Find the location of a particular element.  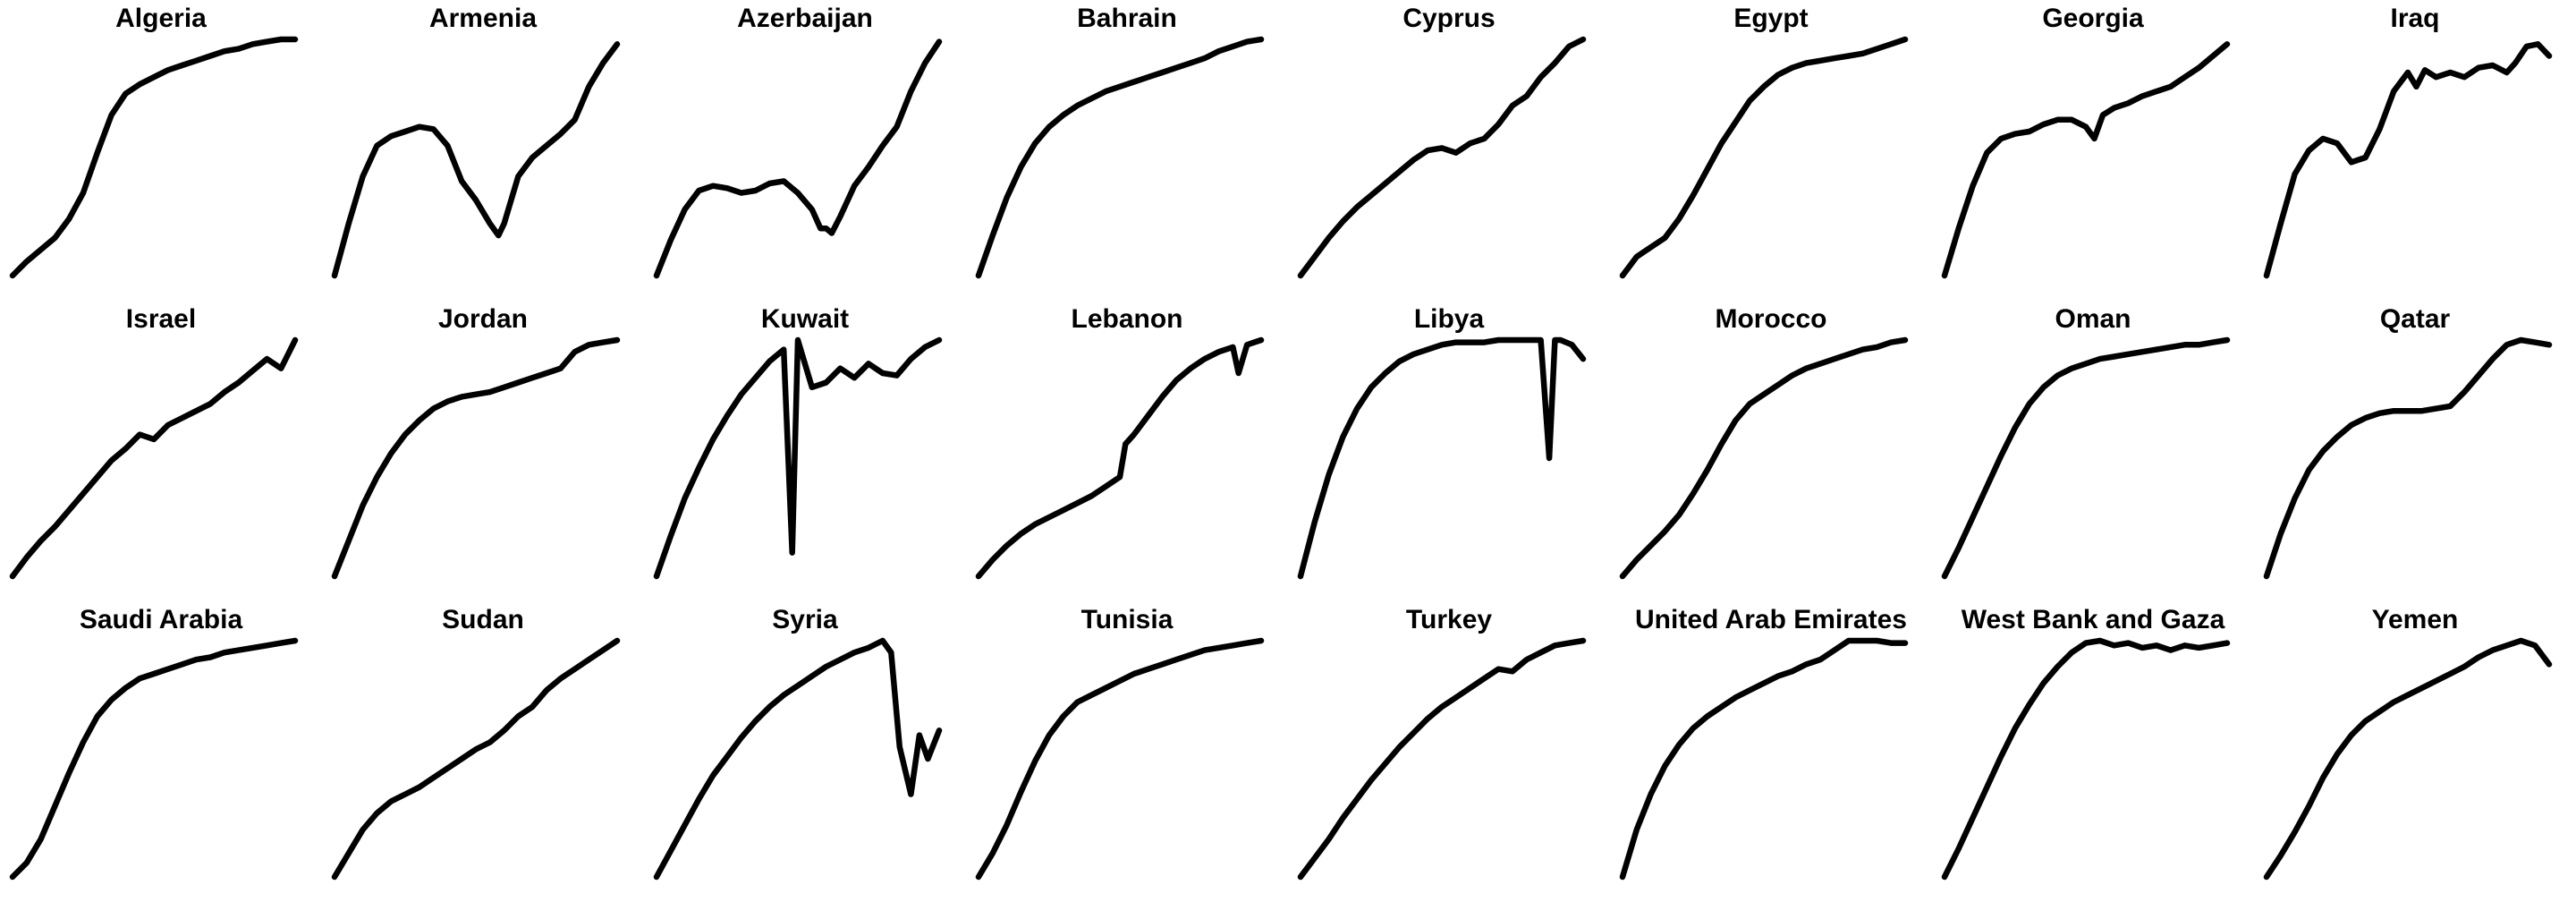

panel-title: West Bank and Gaza is located at coordinates (2093, 619).